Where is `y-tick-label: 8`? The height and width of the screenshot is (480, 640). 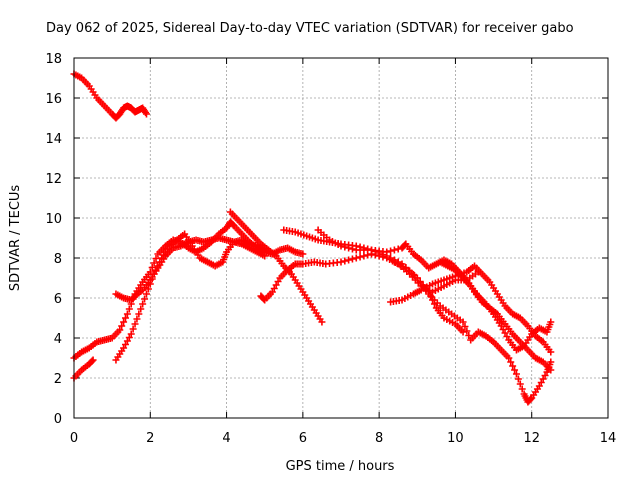 y-tick-label: 8 is located at coordinates (58, 259).